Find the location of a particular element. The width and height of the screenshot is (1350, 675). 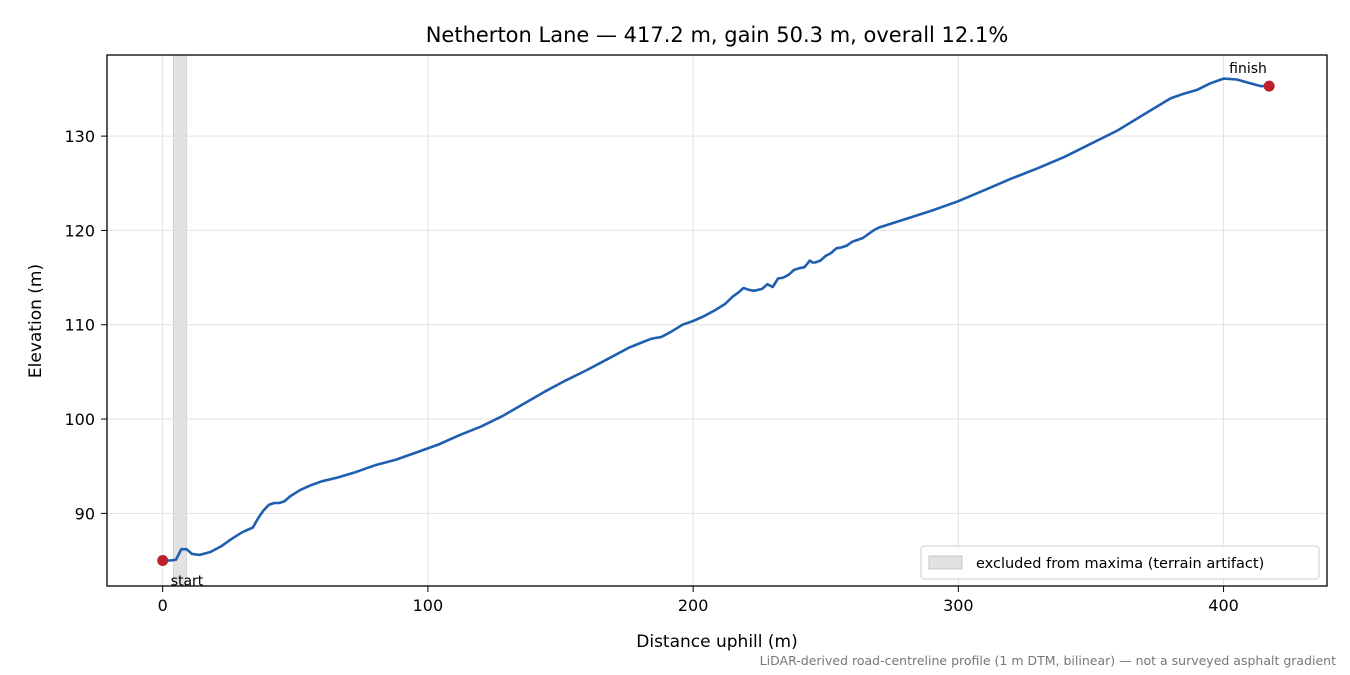

x-tick-label: 300 is located at coordinates (958, 605).